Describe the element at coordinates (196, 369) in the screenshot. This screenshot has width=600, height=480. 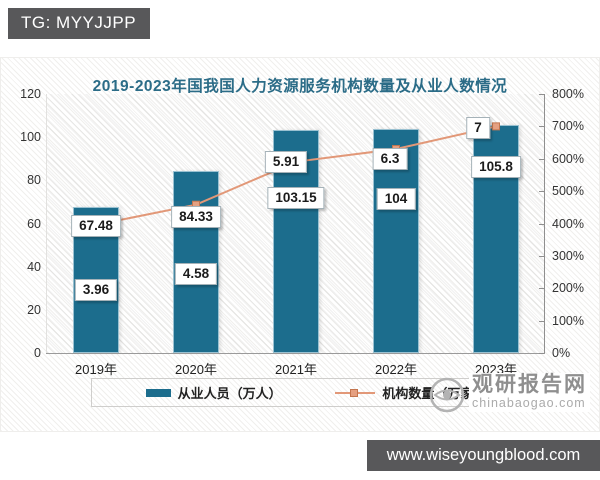
I see `x-axis-label: 2020年` at that location.